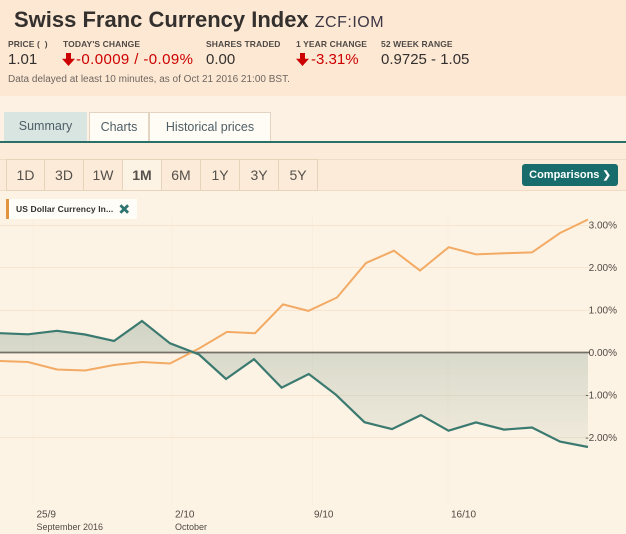 The image size is (626, 534). Describe the element at coordinates (601, 438) in the screenshot. I see `svg-text: -2.00%` at that location.